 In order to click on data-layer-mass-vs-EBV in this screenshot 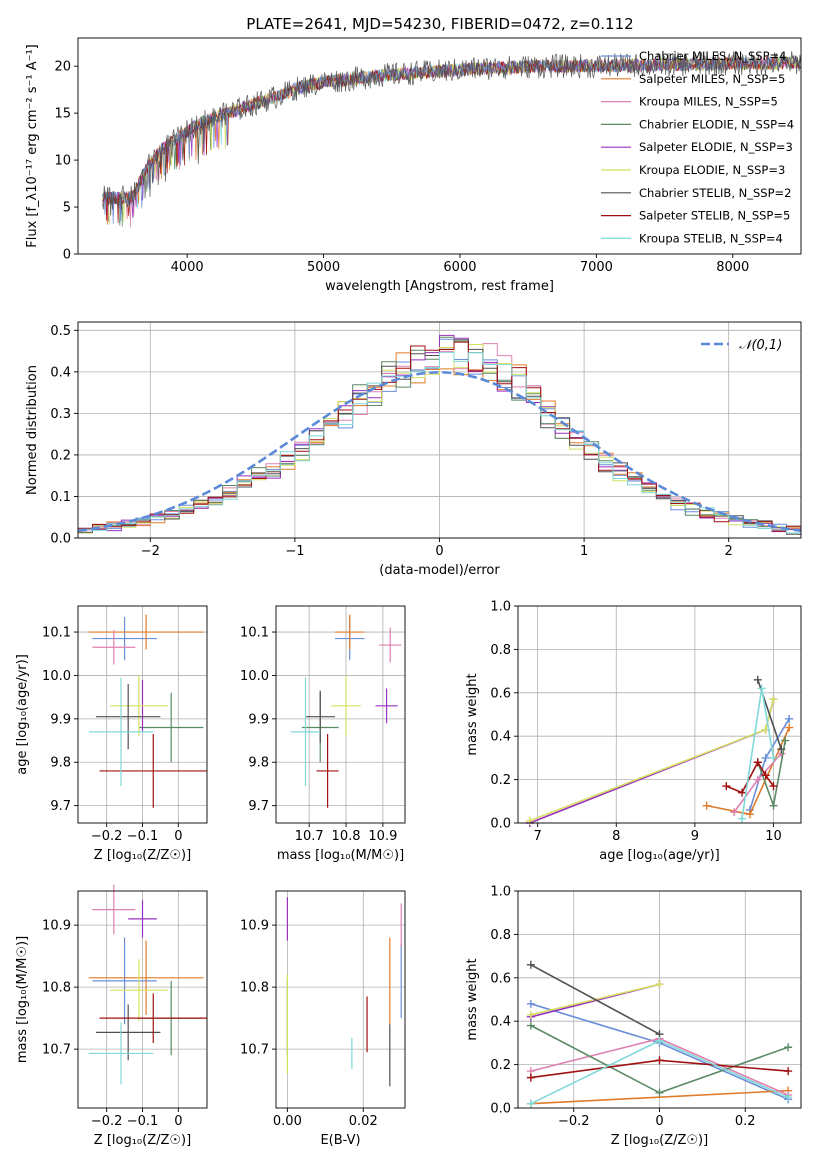, I will do `click(344, 992)`.